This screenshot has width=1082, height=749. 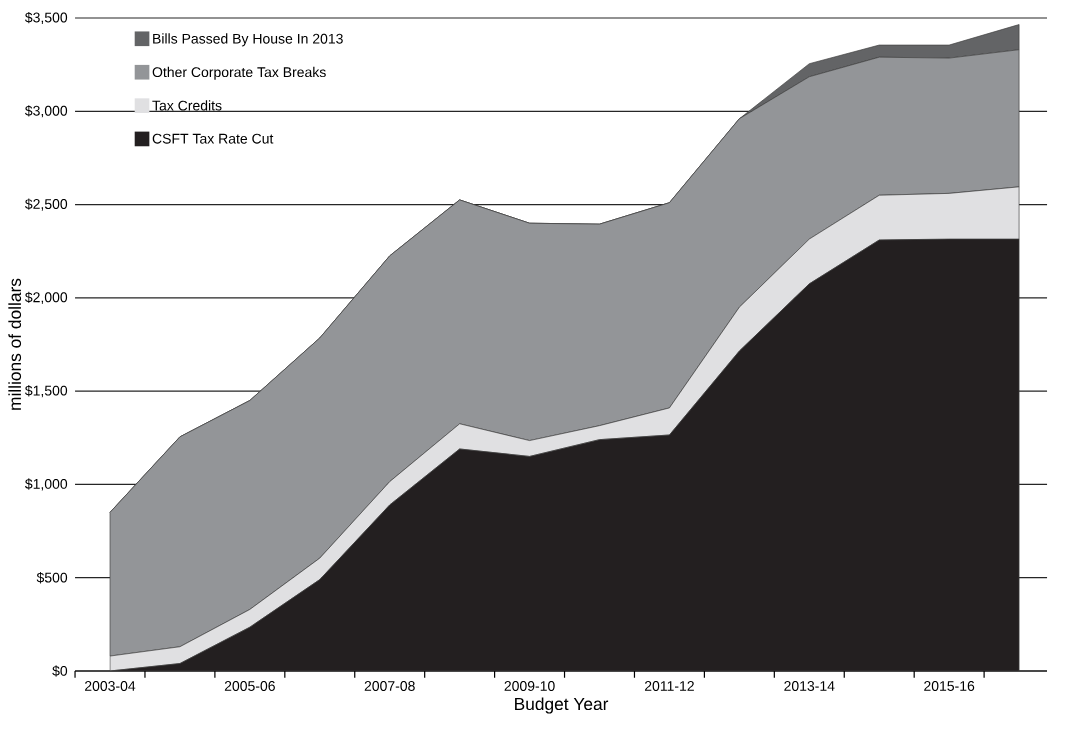 I want to click on y-tick-label: $2,500, so click(x=46, y=204).